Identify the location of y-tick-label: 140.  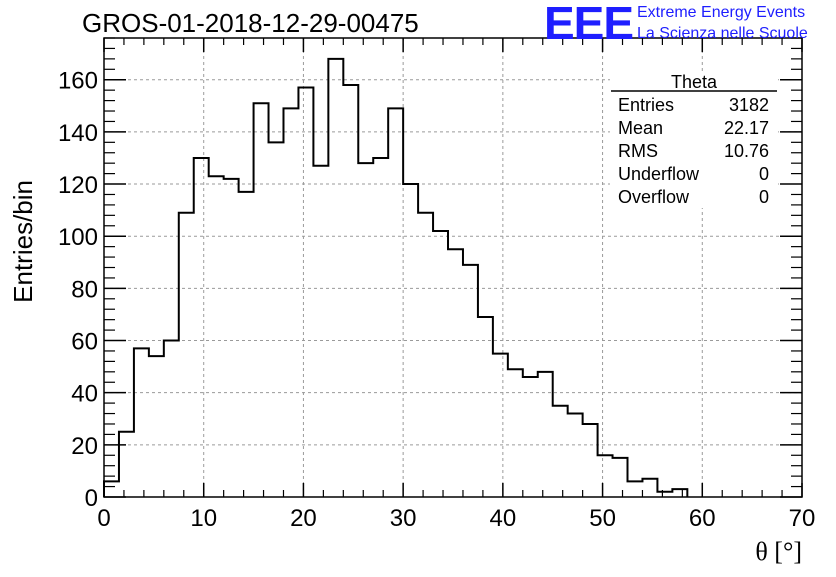
(78, 133).